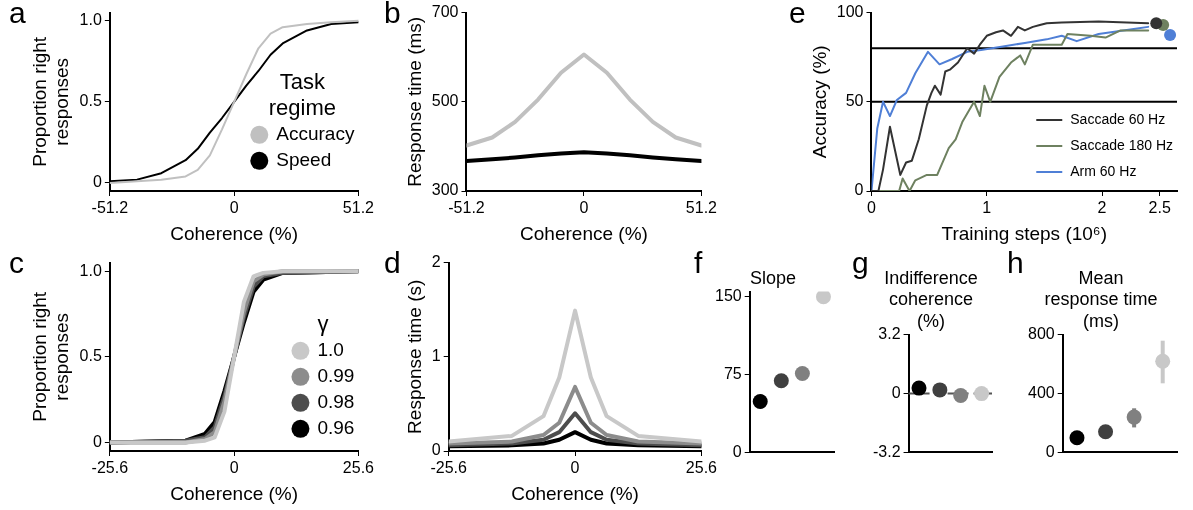  What do you see at coordinates (797, 15) in the screenshot?
I see `text: e` at bounding box center [797, 15].